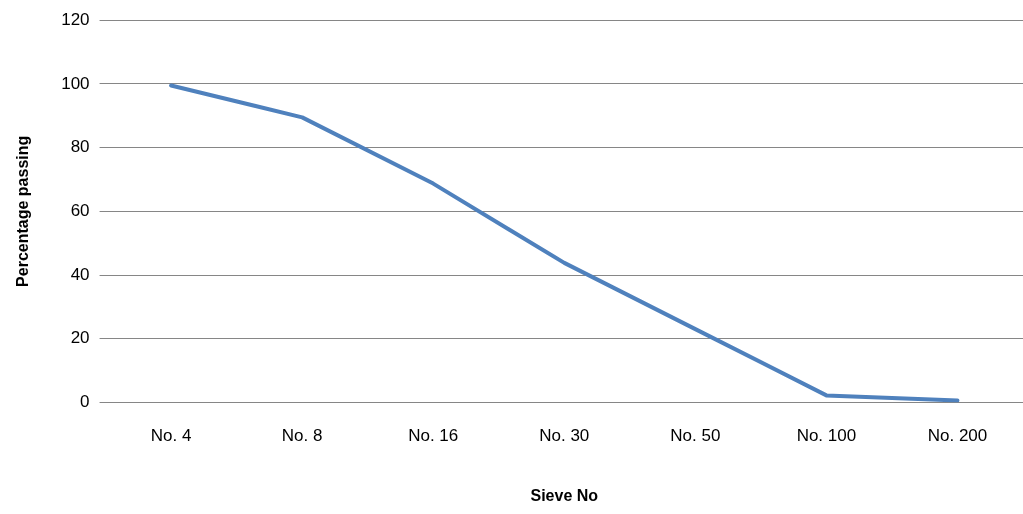 The height and width of the screenshot is (514, 1023). Describe the element at coordinates (85, 402) in the screenshot. I see `y-tick-label: 0` at that location.